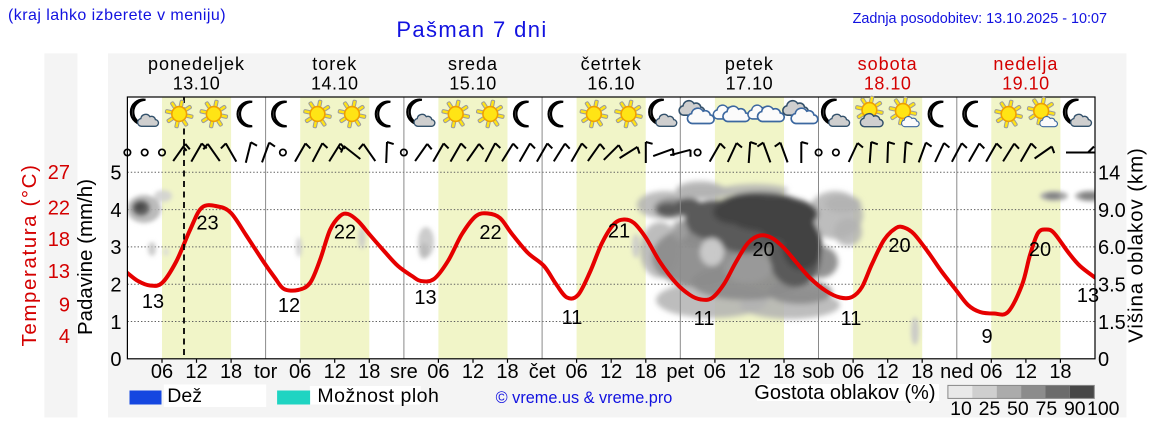  Describe the element at coordinates (207, 224) in the screenshot. I see `svg-text: 23` at that location.